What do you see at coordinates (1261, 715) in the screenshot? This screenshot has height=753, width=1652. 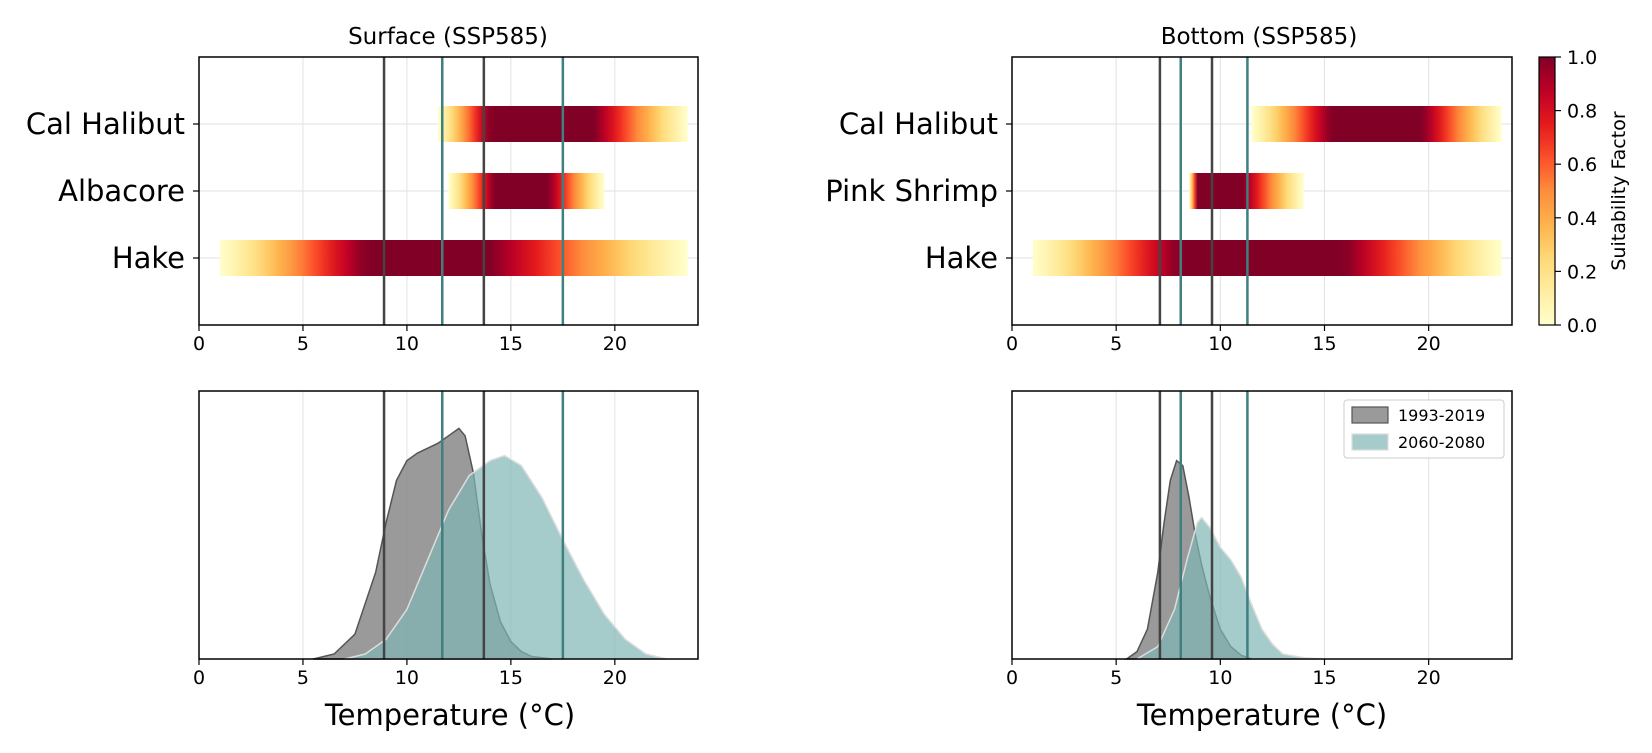 I see `bottom-xlabel: Temperature (°C)` at bounding box center [1261, 715].